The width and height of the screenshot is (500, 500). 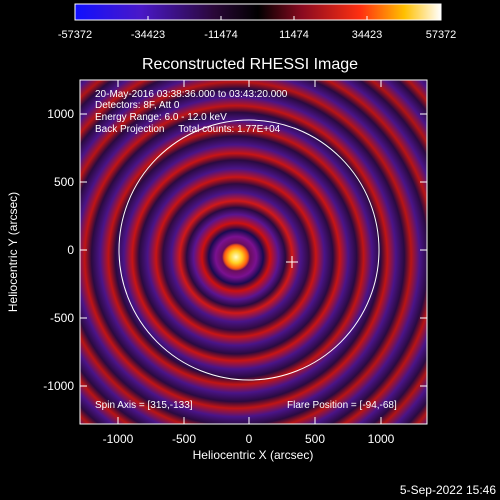 What do you see at coordinates (342, 405) in the screenshot?
I see `flare-position-label: Flare Position = [-94,-68]` at bounding box center [342, 405].